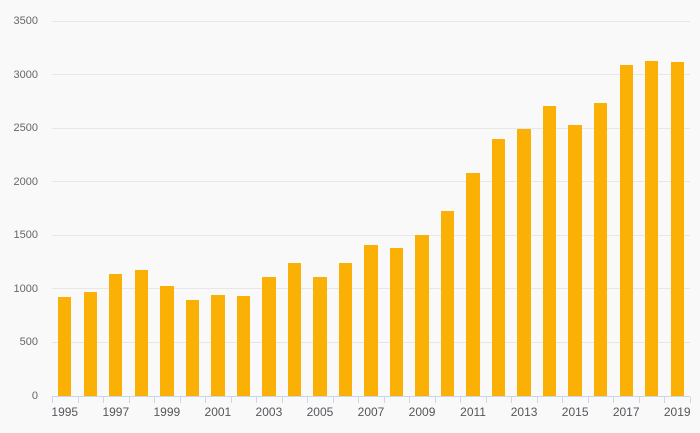 This screenshot has width=700, height=433. What do you see at coordinates (677, 412) in the screenshot?
I see `x-axis-label: 2019` at bounding box center [677, 412].